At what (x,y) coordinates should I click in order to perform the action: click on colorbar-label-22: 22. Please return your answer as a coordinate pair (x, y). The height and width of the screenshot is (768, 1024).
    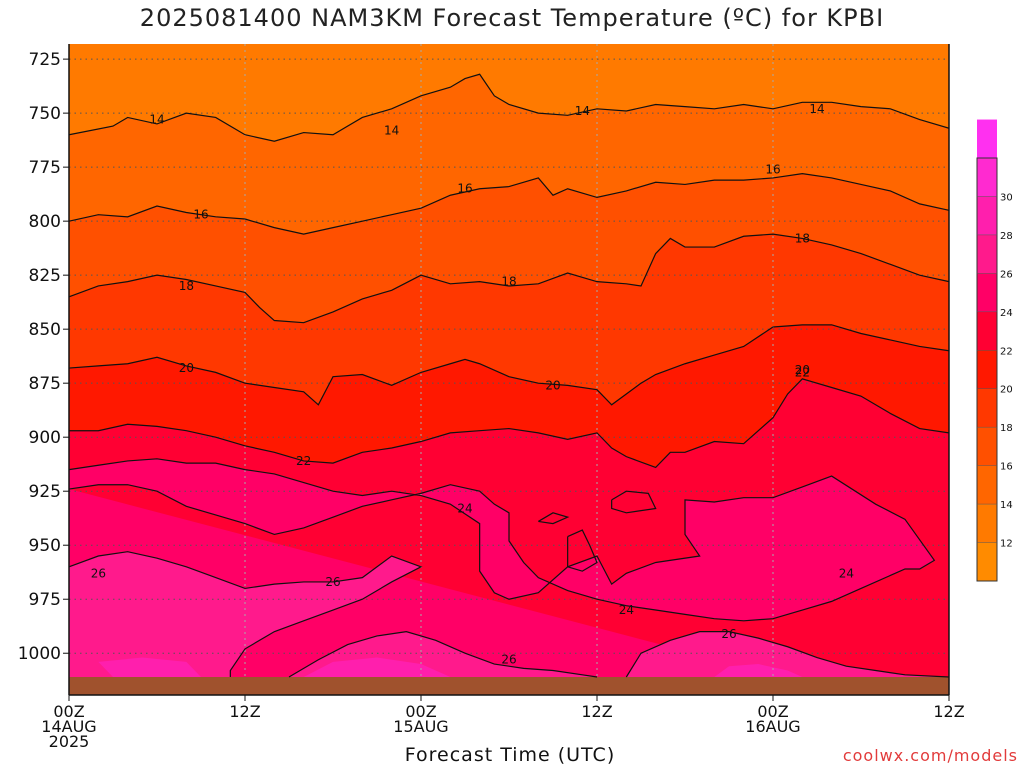
    Looking at the image, I should click on (1006, 351).